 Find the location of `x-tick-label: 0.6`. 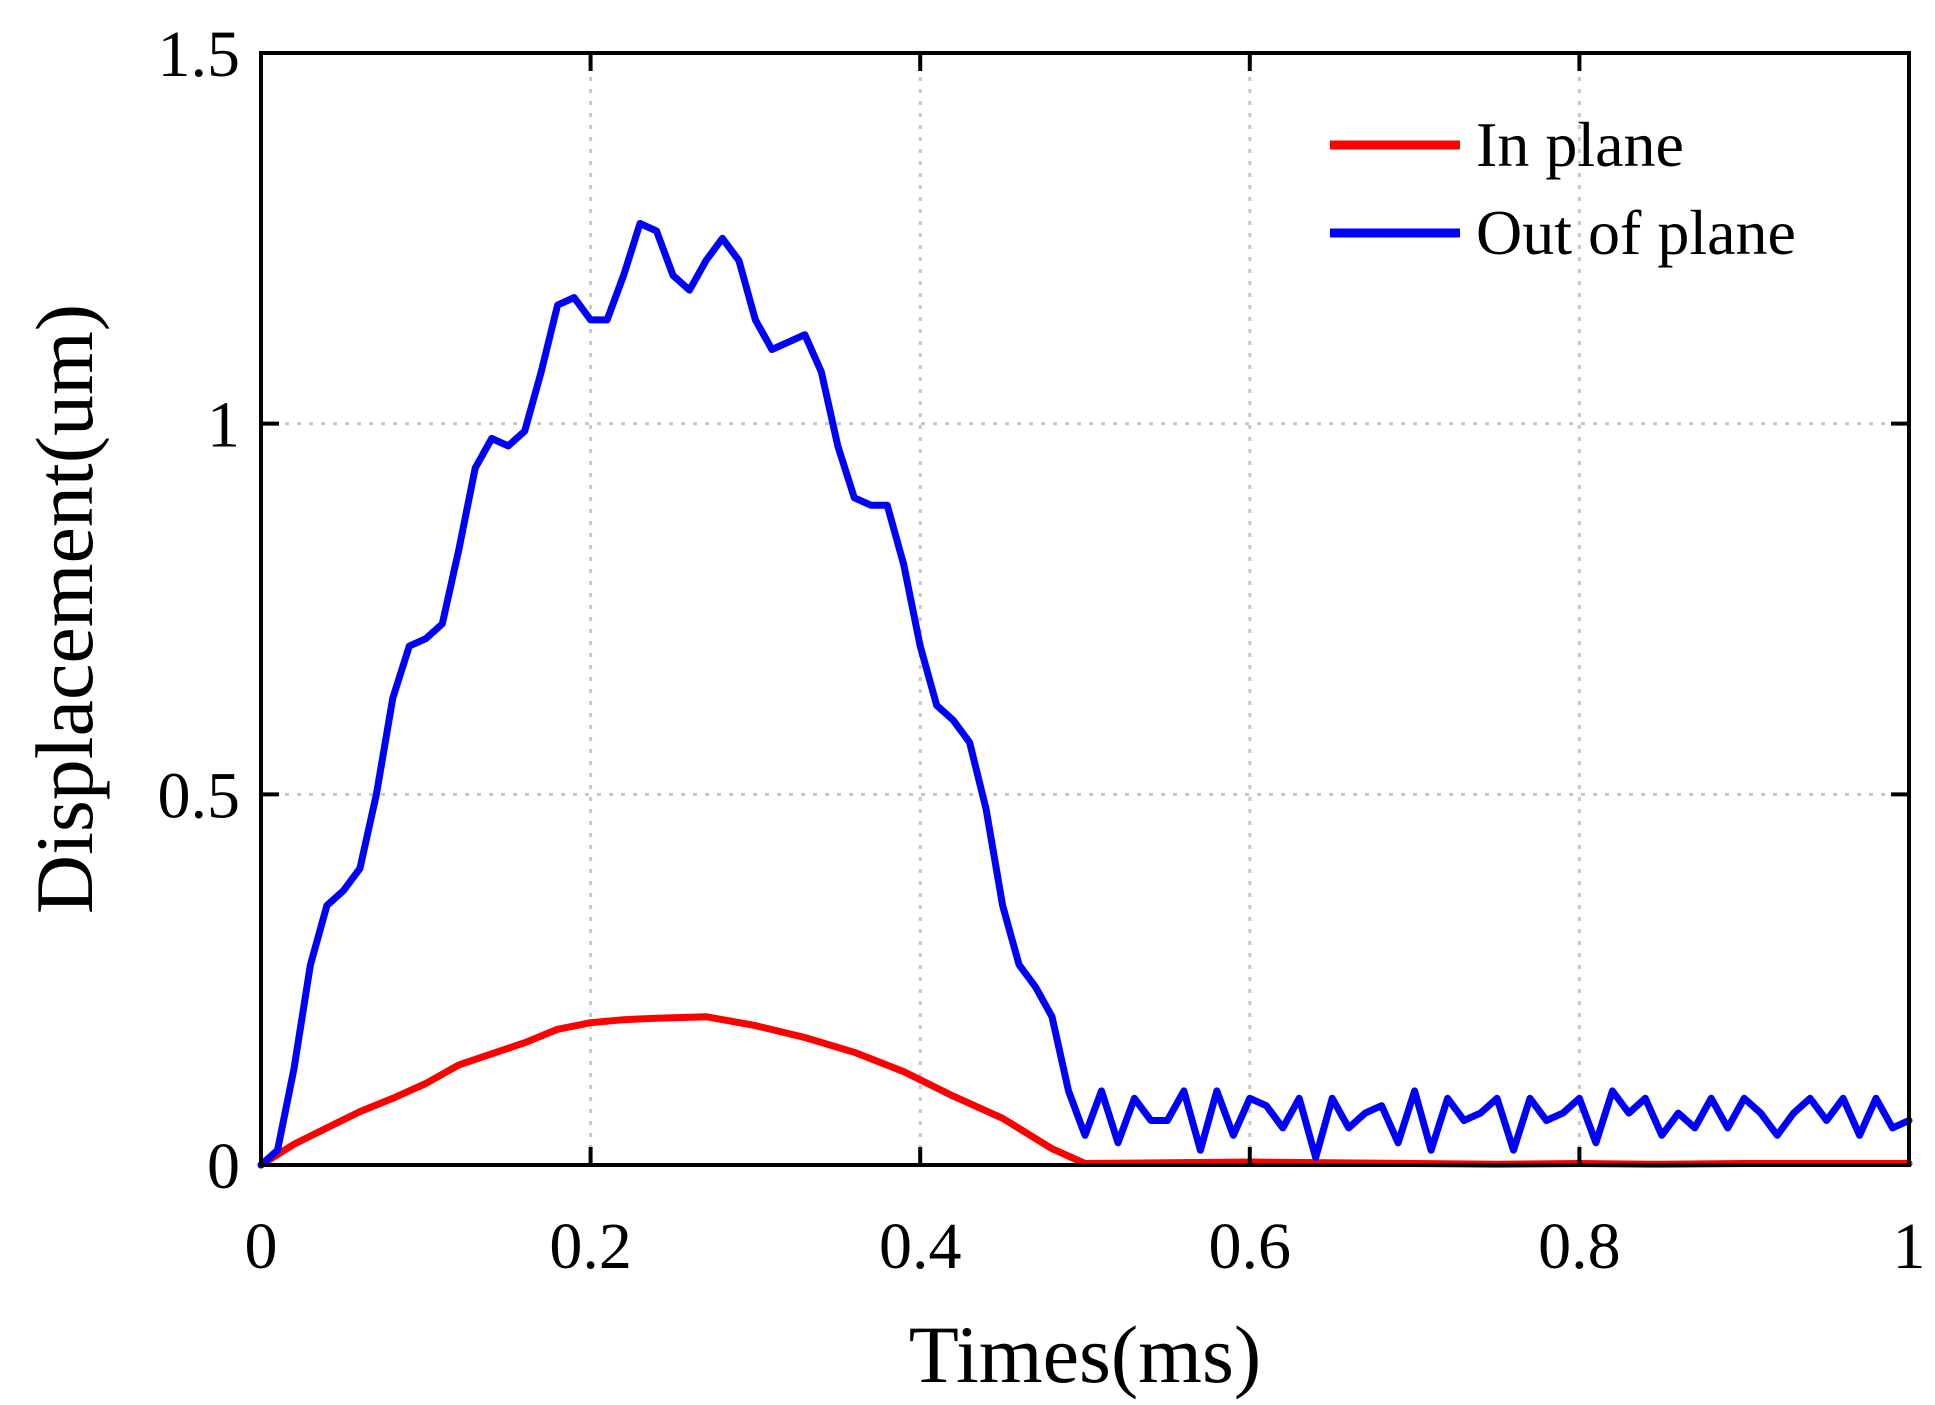

x-tick-label: 0.6 is located at coordinates (1250, 1246).